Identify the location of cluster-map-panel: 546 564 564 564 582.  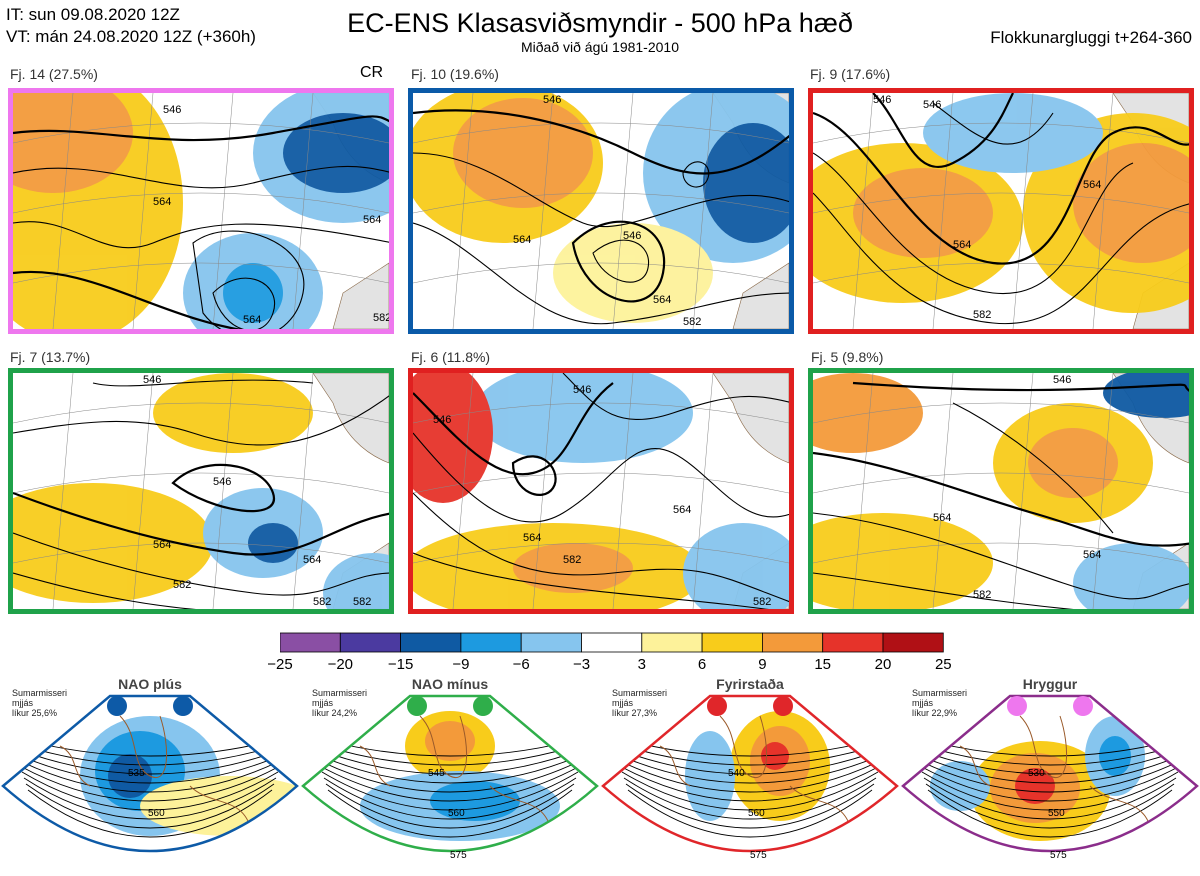
(201, 211).